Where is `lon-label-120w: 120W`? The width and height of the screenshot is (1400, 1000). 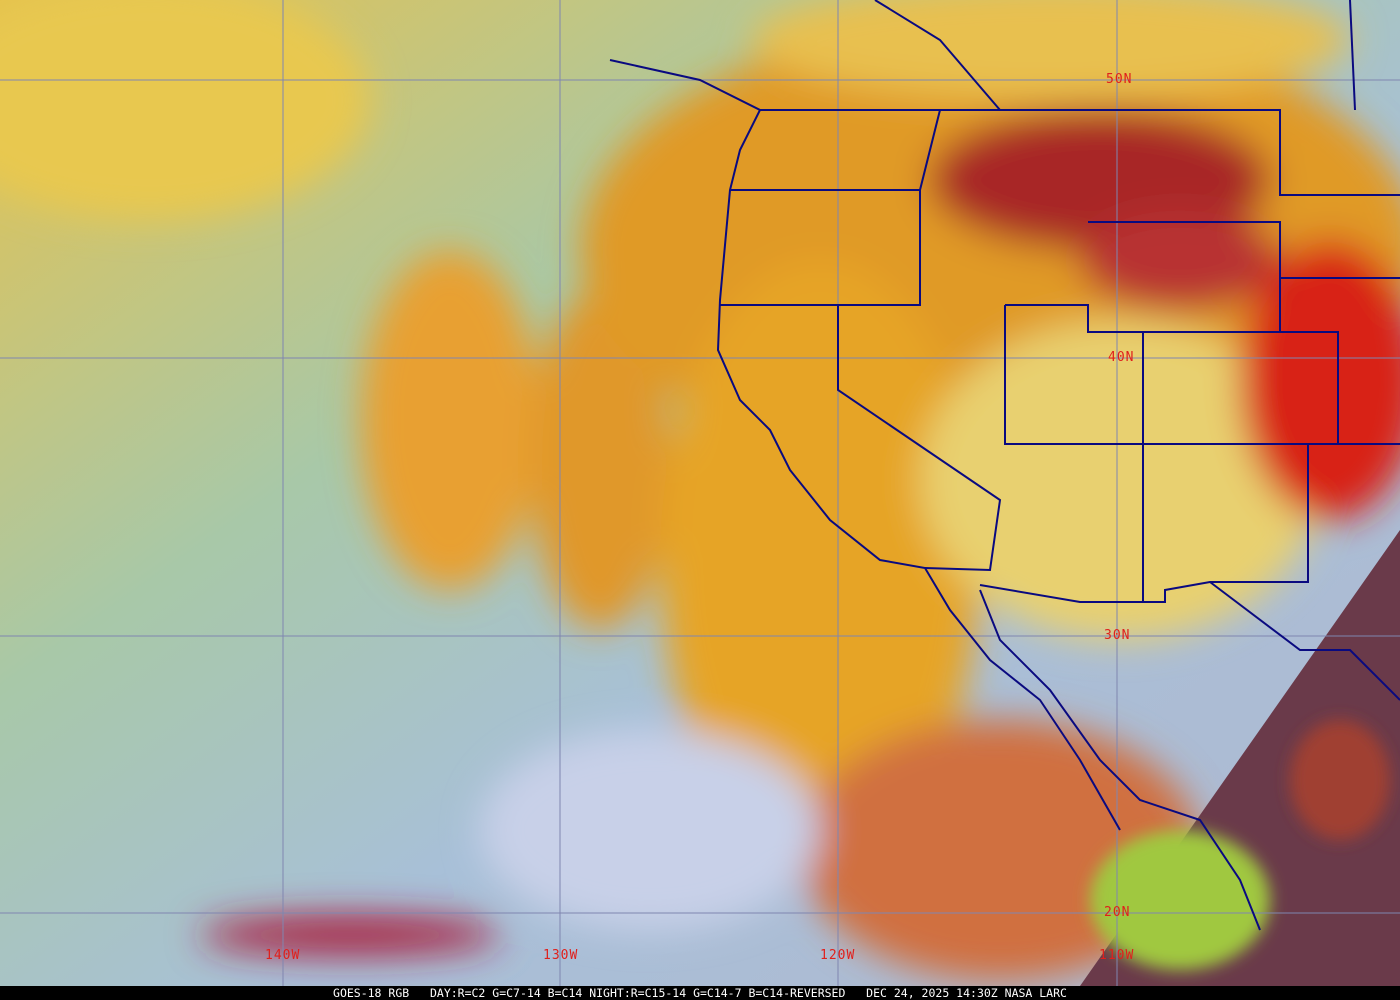
lon-label-120w: 120W is located at coordinates (838, 955).